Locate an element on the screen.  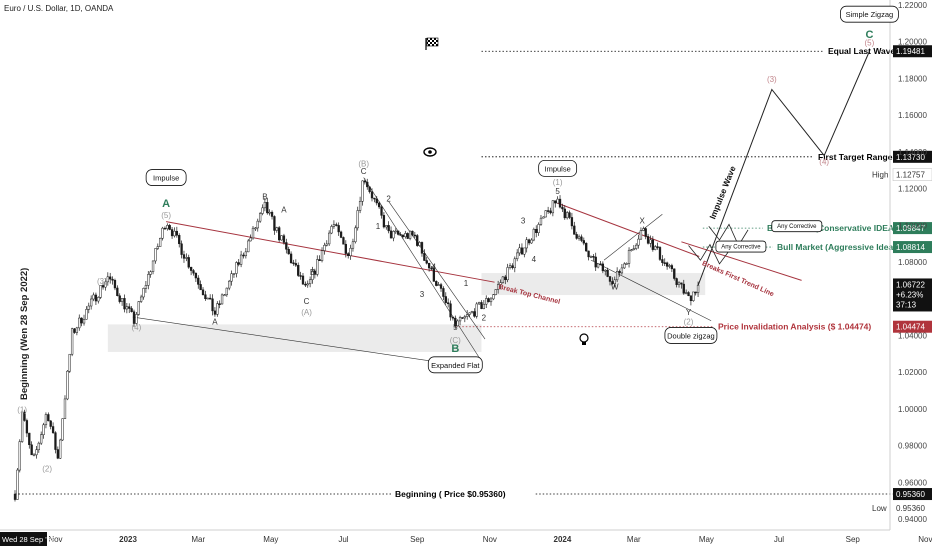
trendline-zigzag-b is located at coordinates (437, 270).